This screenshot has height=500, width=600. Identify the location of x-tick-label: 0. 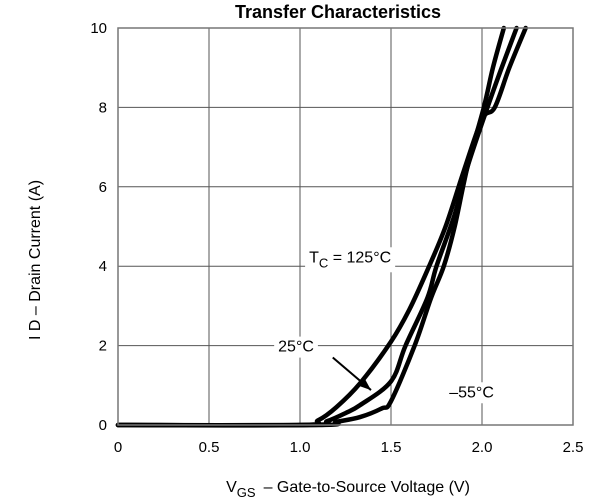
(118, 447).